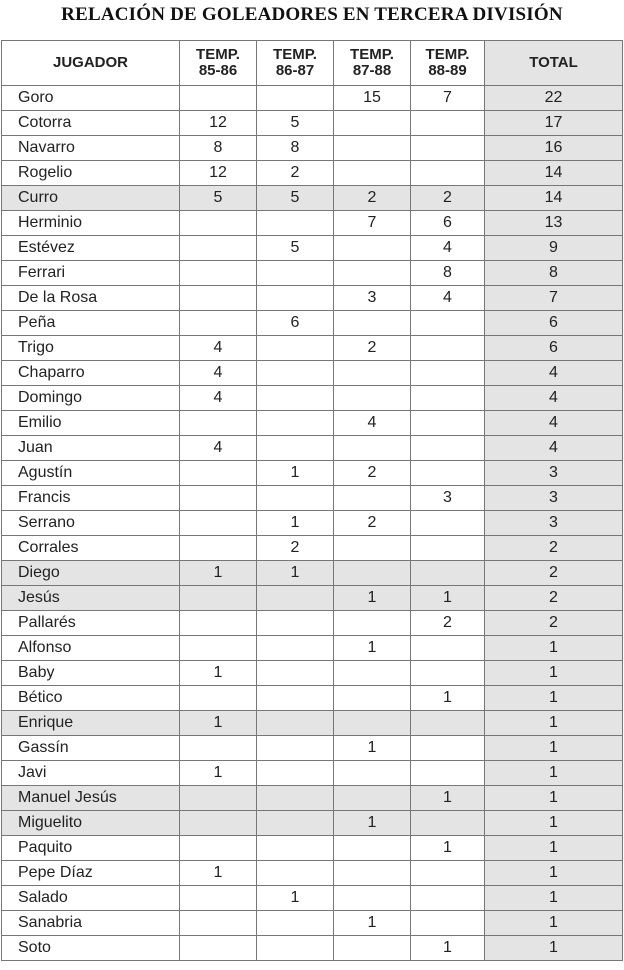 The image size is (624, 970). I want to click on player-name: Bético, so click(90, 698).